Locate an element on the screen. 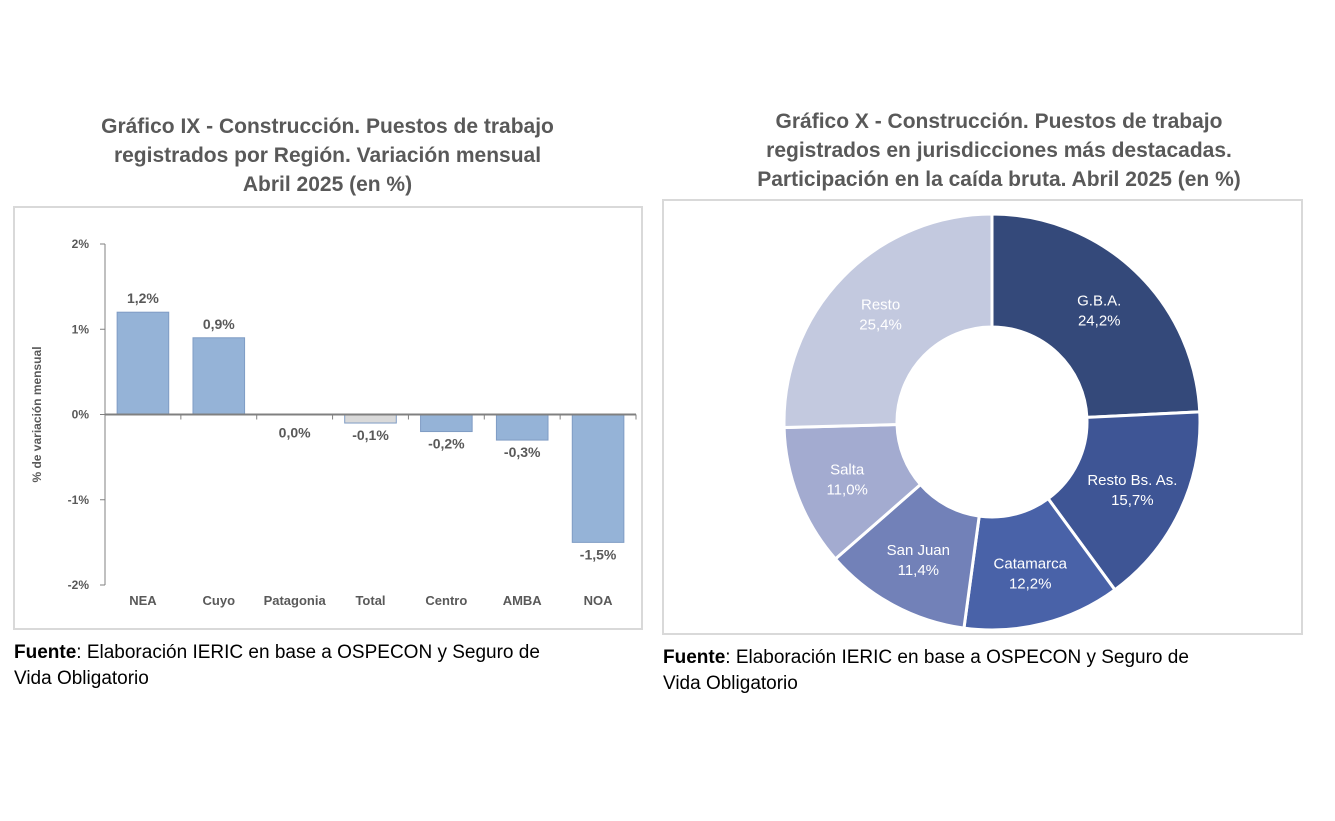 The height and width of the screenshot is (821, 1335). data-label: -0,2% is located at coordinates (446, 444).